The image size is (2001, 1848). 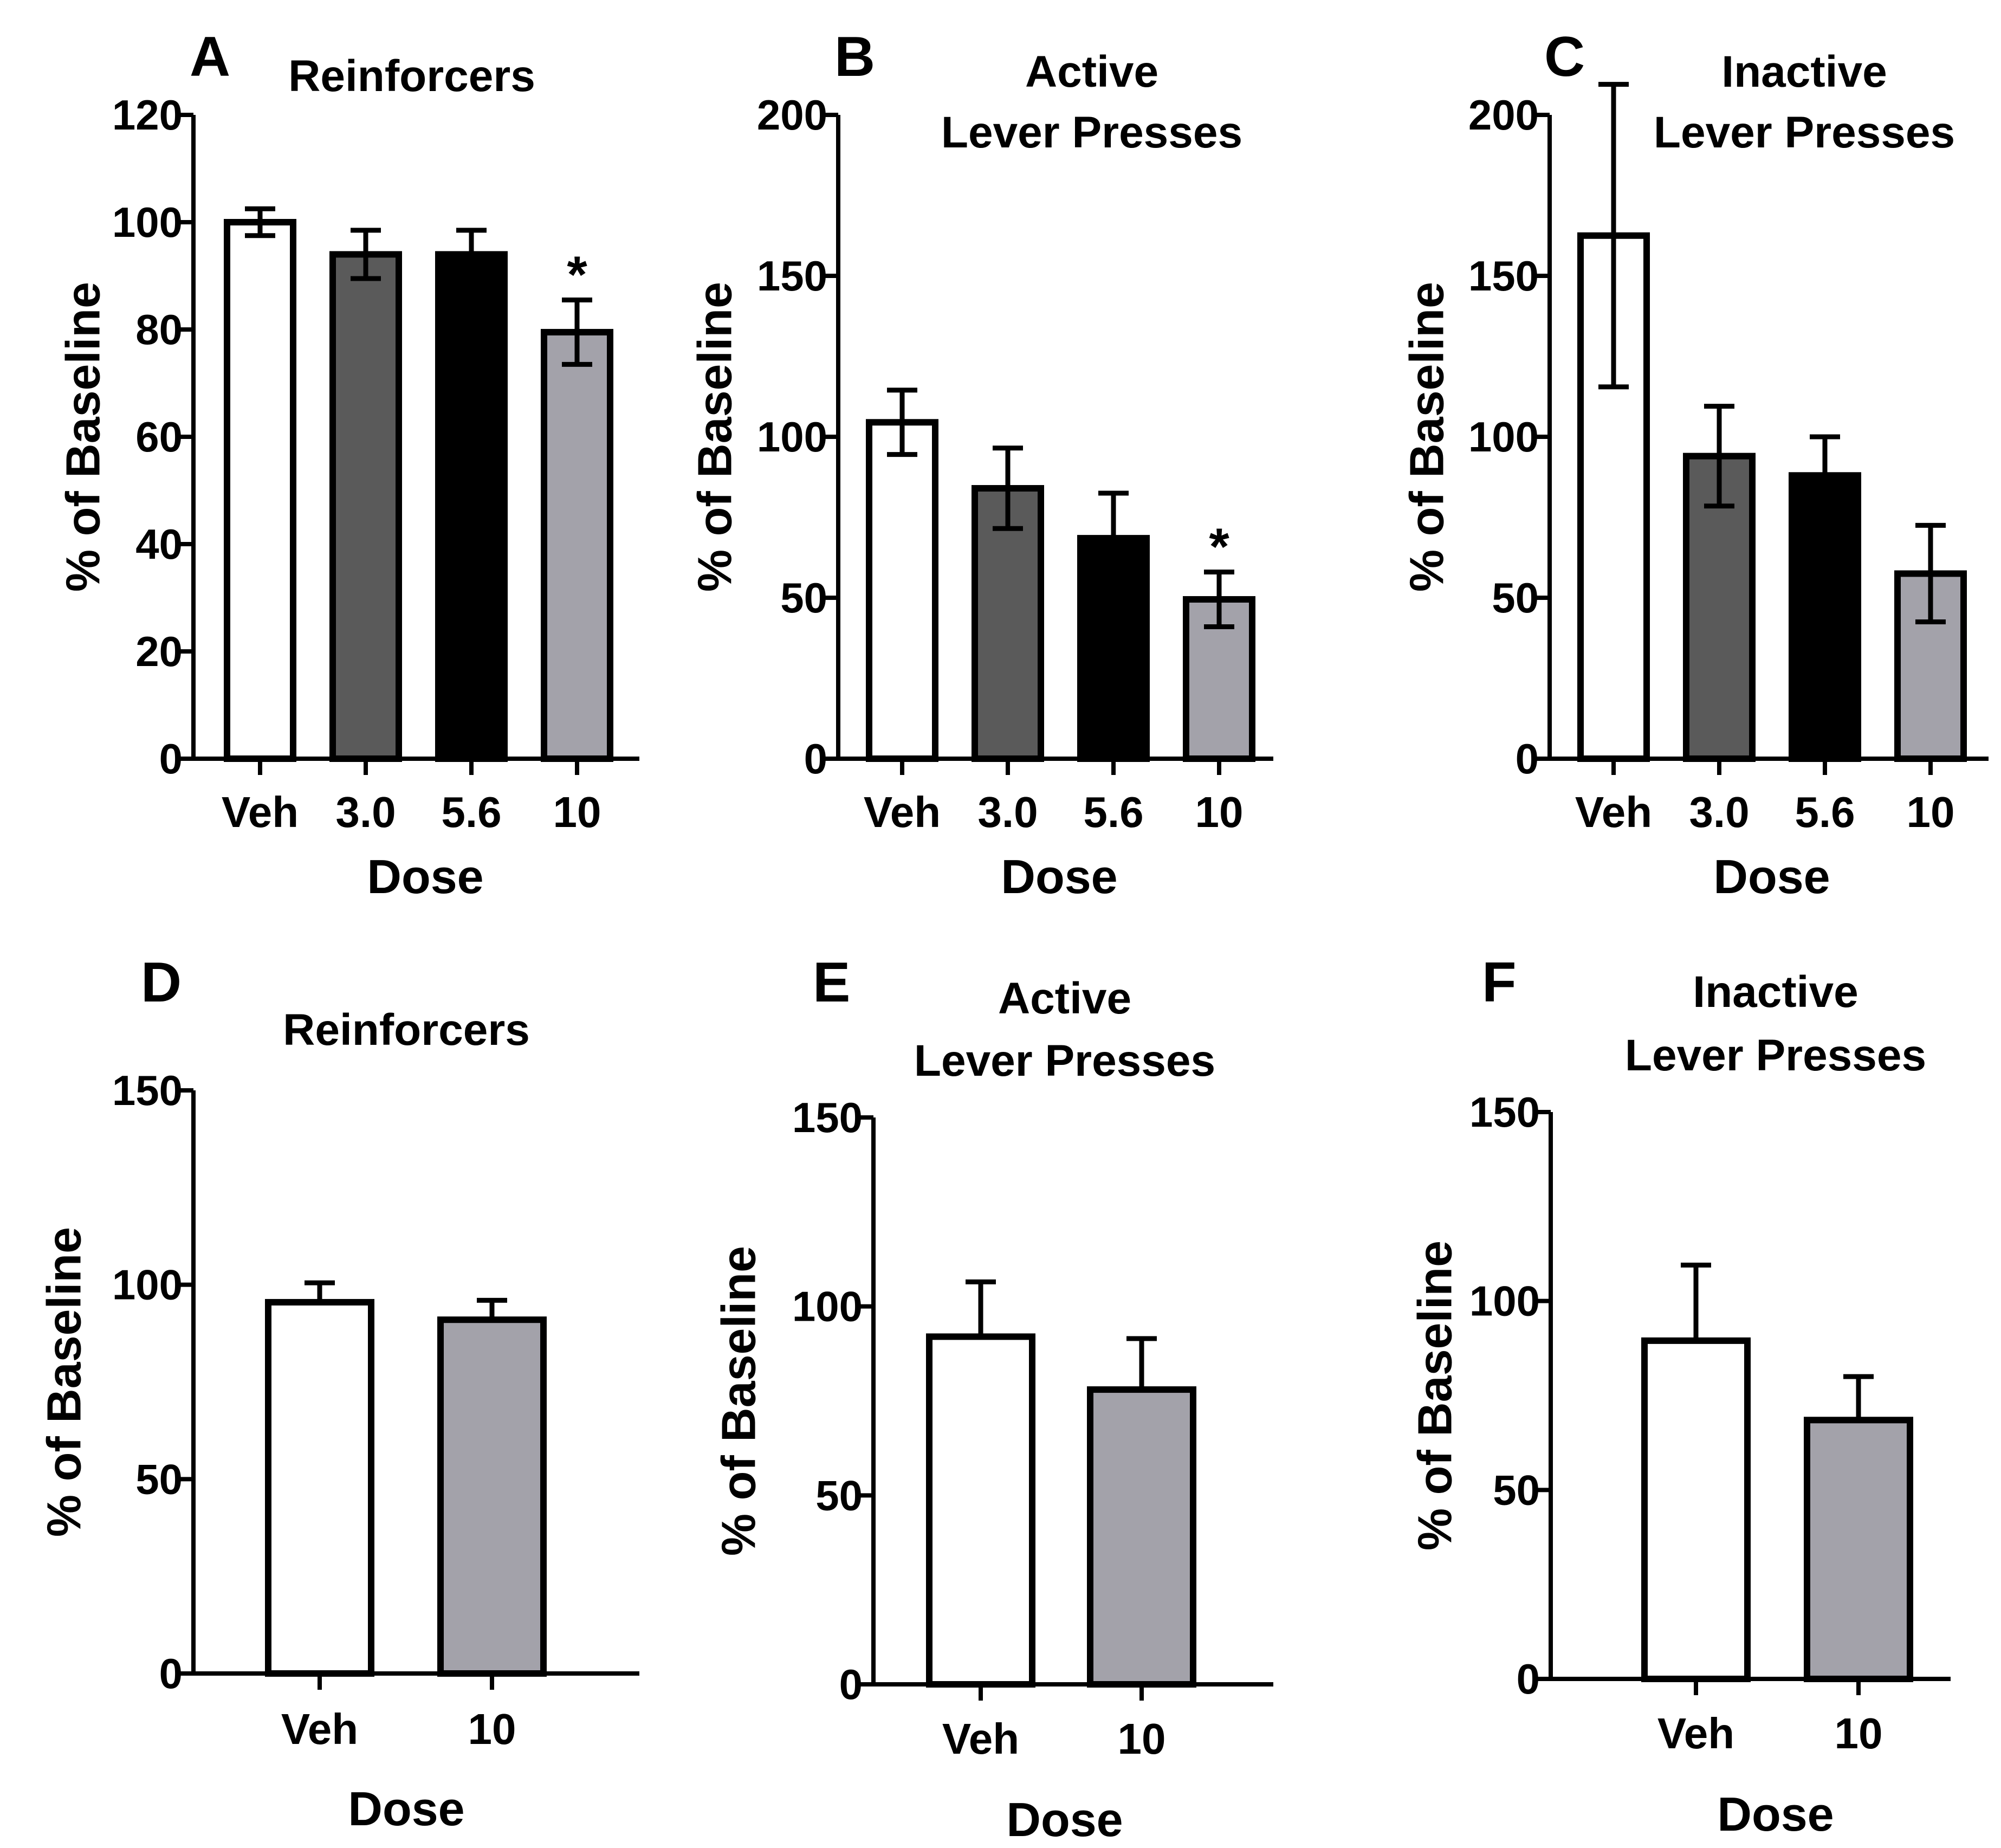 What do you see at coordinates (159, 544) in the screenshot?
I see `y-tick-label: 40` at bounding box center [159, 544].